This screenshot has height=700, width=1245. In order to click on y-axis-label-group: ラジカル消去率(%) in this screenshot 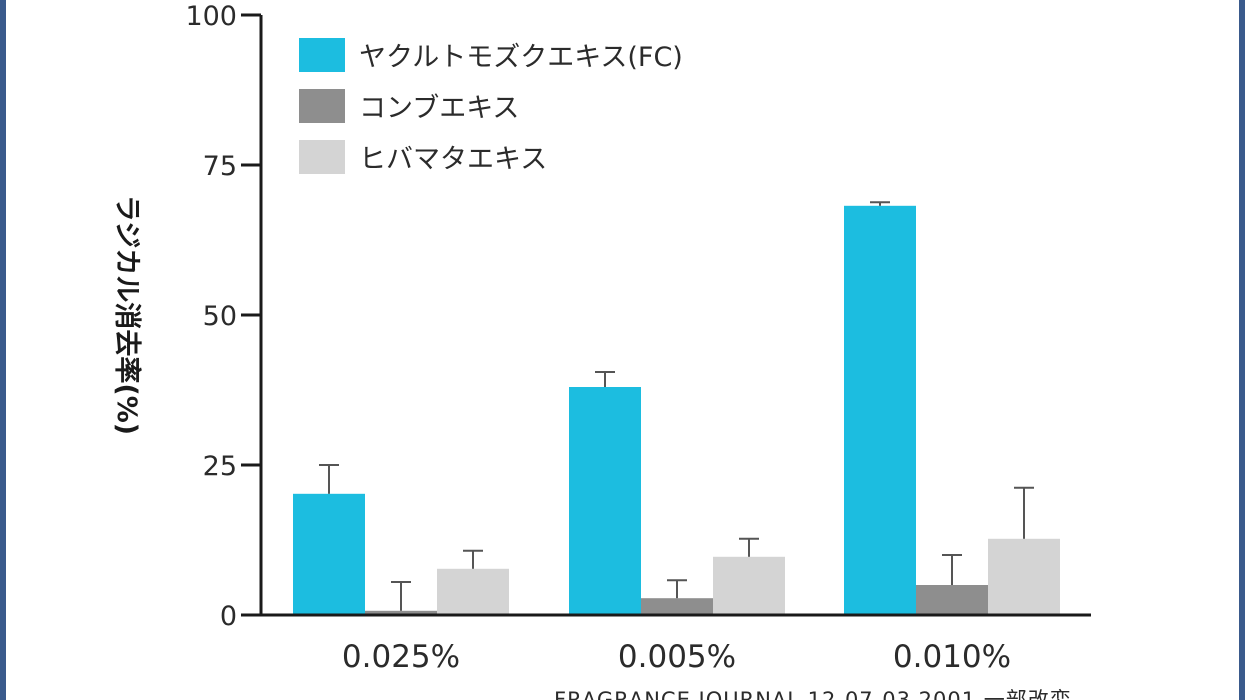, I will do `click(127, 315)`.